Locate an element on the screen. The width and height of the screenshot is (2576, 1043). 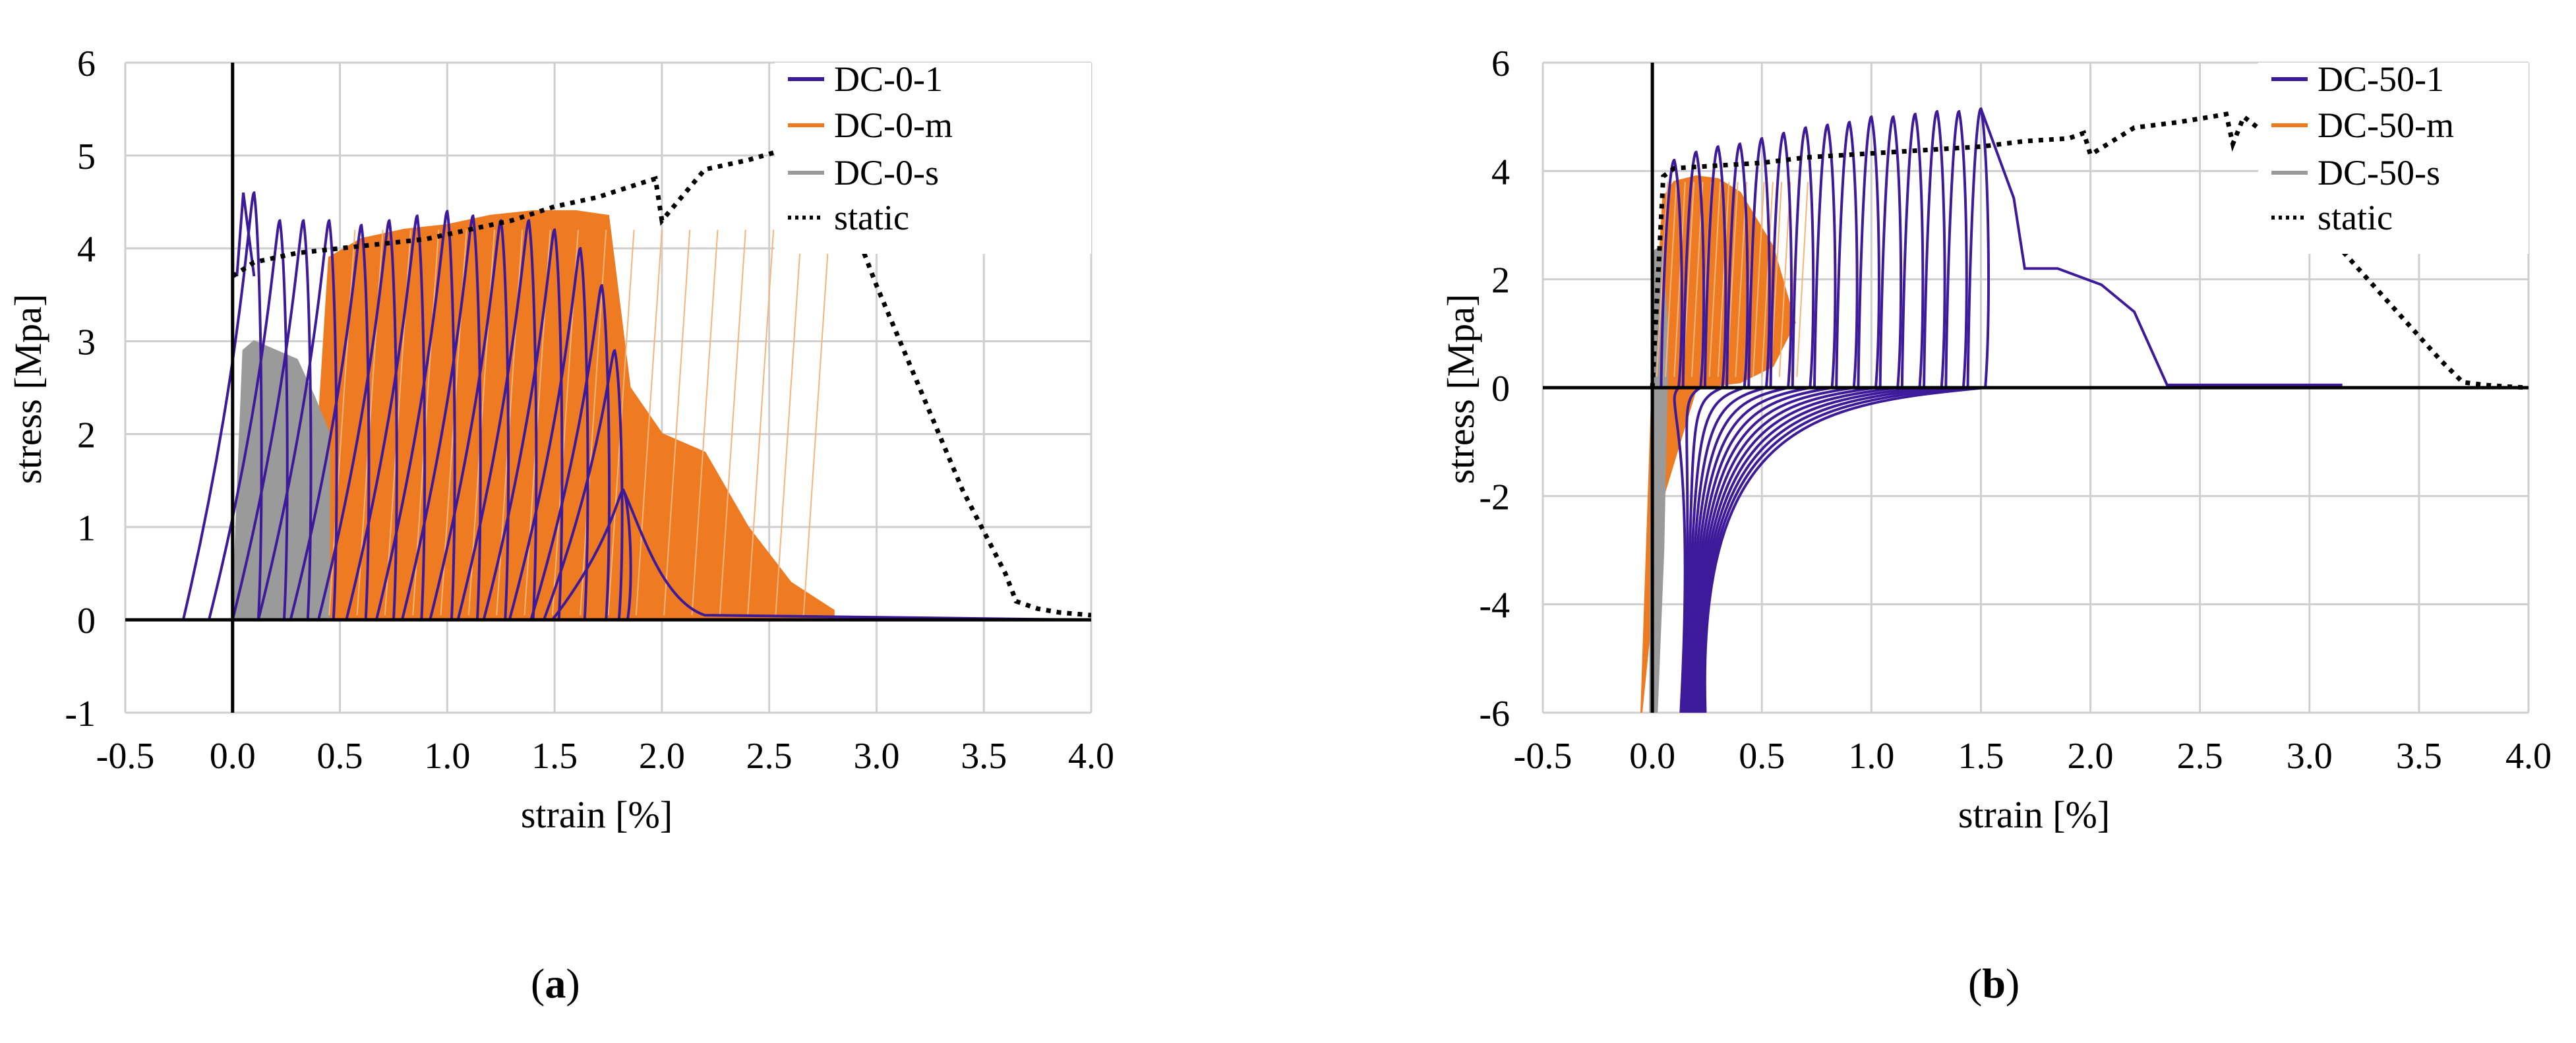
y-tick-label: 4 is located at coordinates (1500, 172).